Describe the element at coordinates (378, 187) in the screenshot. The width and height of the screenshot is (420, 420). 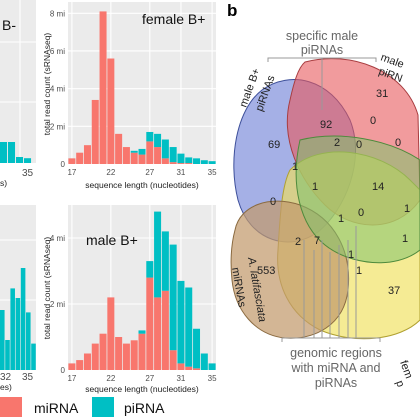
I see `venn-count-14: 14` at that location.